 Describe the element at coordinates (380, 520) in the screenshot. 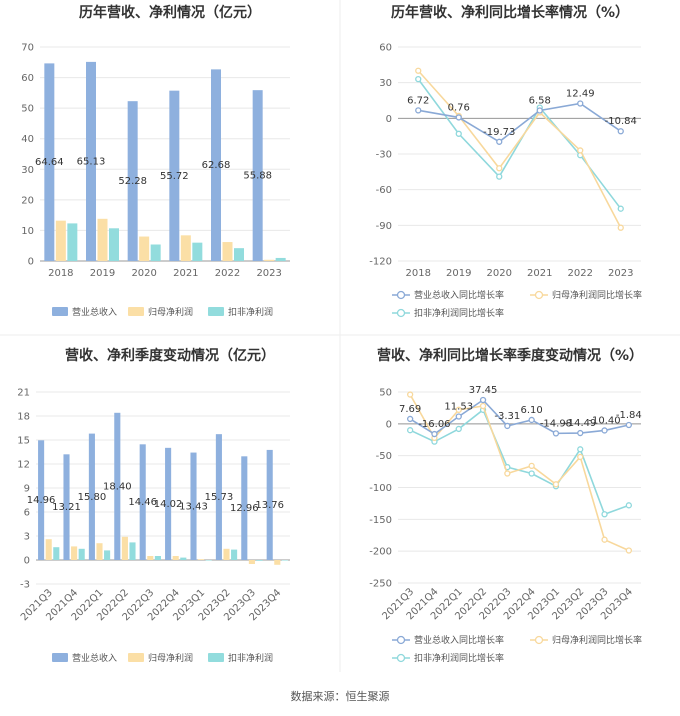

I see `y-tick-label: -150` at that location.